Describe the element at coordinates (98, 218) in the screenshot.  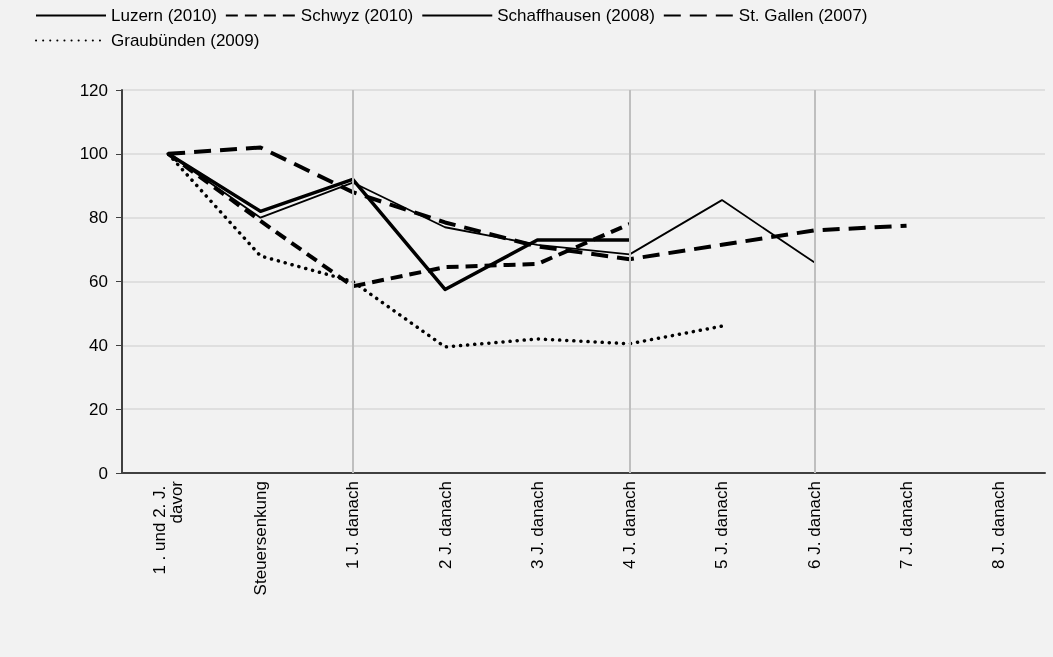
I see `y-tick-label: 80` at that location.